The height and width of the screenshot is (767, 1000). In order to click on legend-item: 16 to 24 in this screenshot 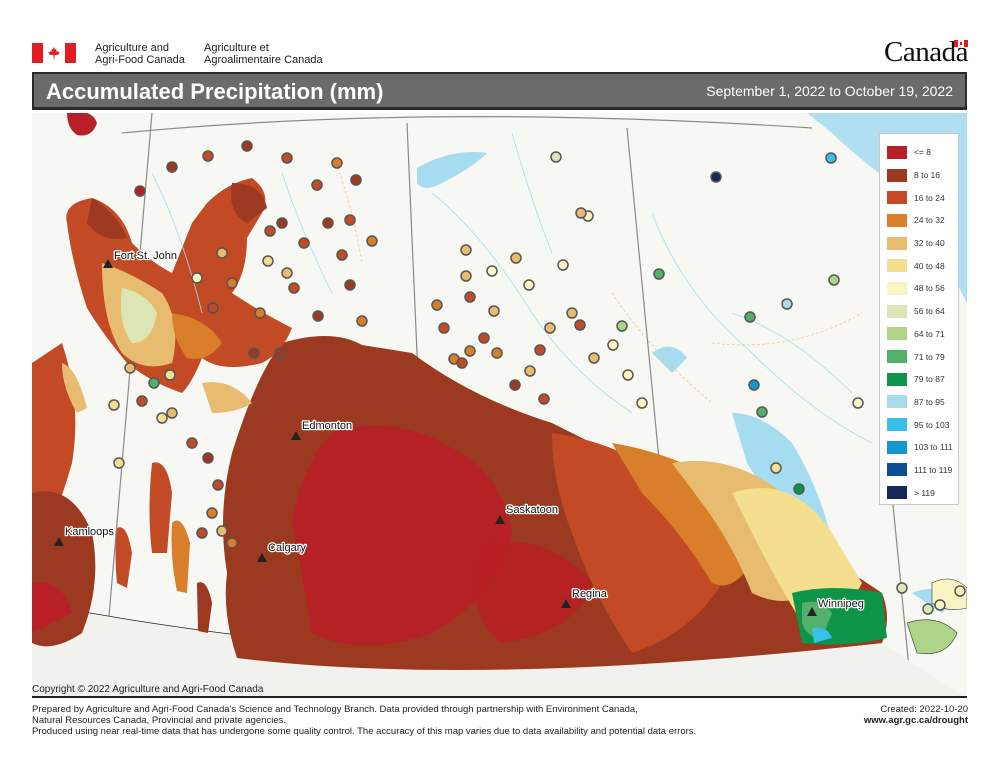, I will do `click(922, 197)`.